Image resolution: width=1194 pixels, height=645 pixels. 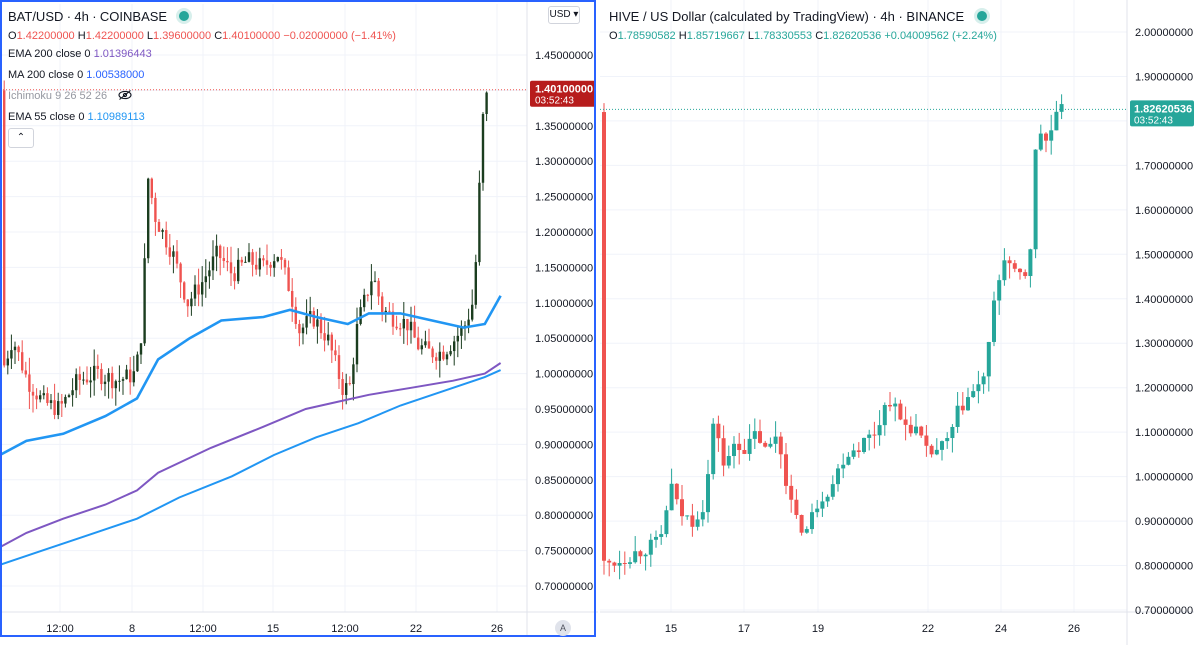 What do you see at coordinates (563, 628) in the screenshot?
I see `auto-scale-button: A` at bounding box center [563, 628].